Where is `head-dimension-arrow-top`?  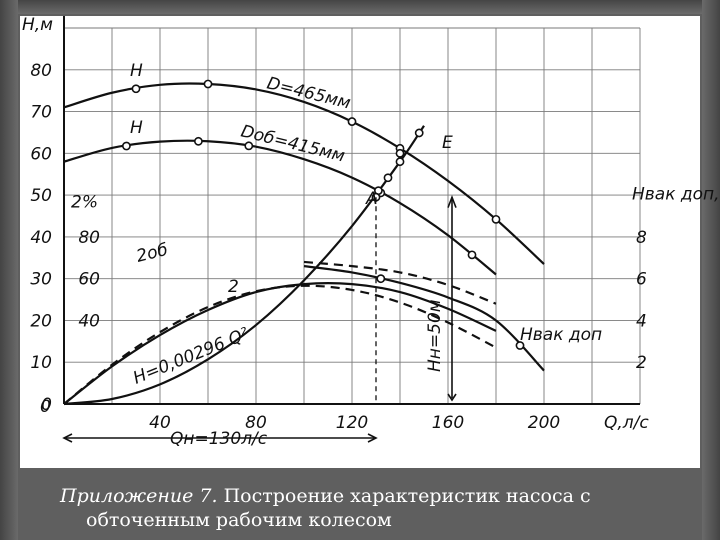 head-dimension-arrow-top is located at coordinates (452, 201).